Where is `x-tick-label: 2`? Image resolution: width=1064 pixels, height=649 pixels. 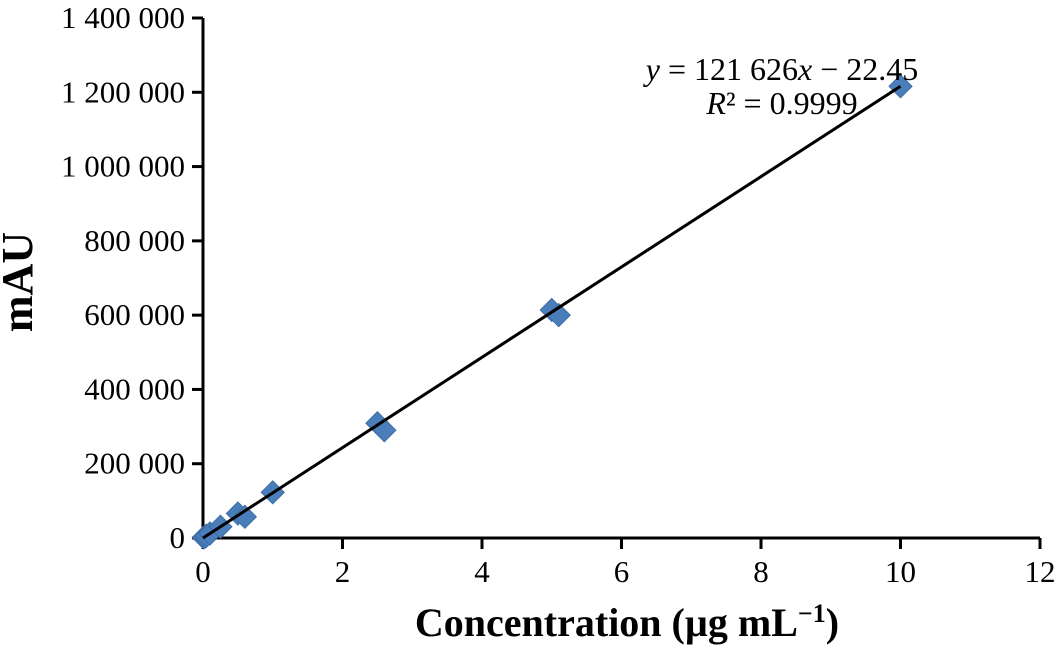 x-tick-label: 2 is located at coordinates (343, 571).